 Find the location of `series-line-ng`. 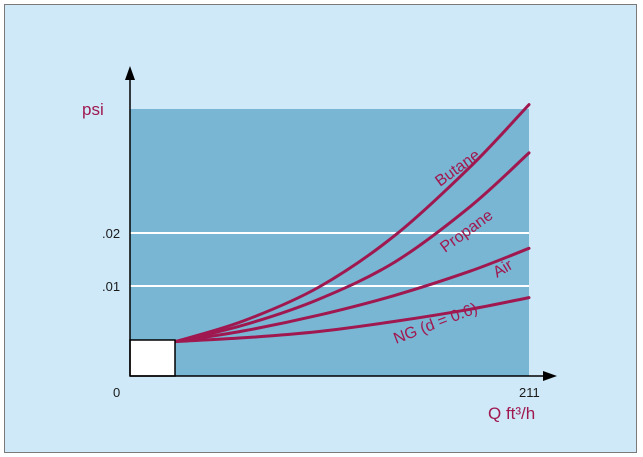

series-line-ng is located at coordinates (352, 320).